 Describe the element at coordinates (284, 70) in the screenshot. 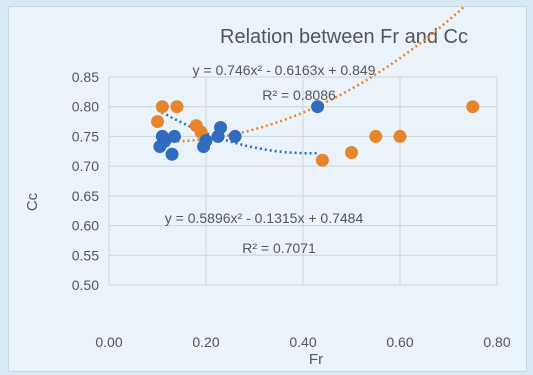

I see `blue-trend-equation: y = 0.746x² - 0.6163x + 0.849` at that location.